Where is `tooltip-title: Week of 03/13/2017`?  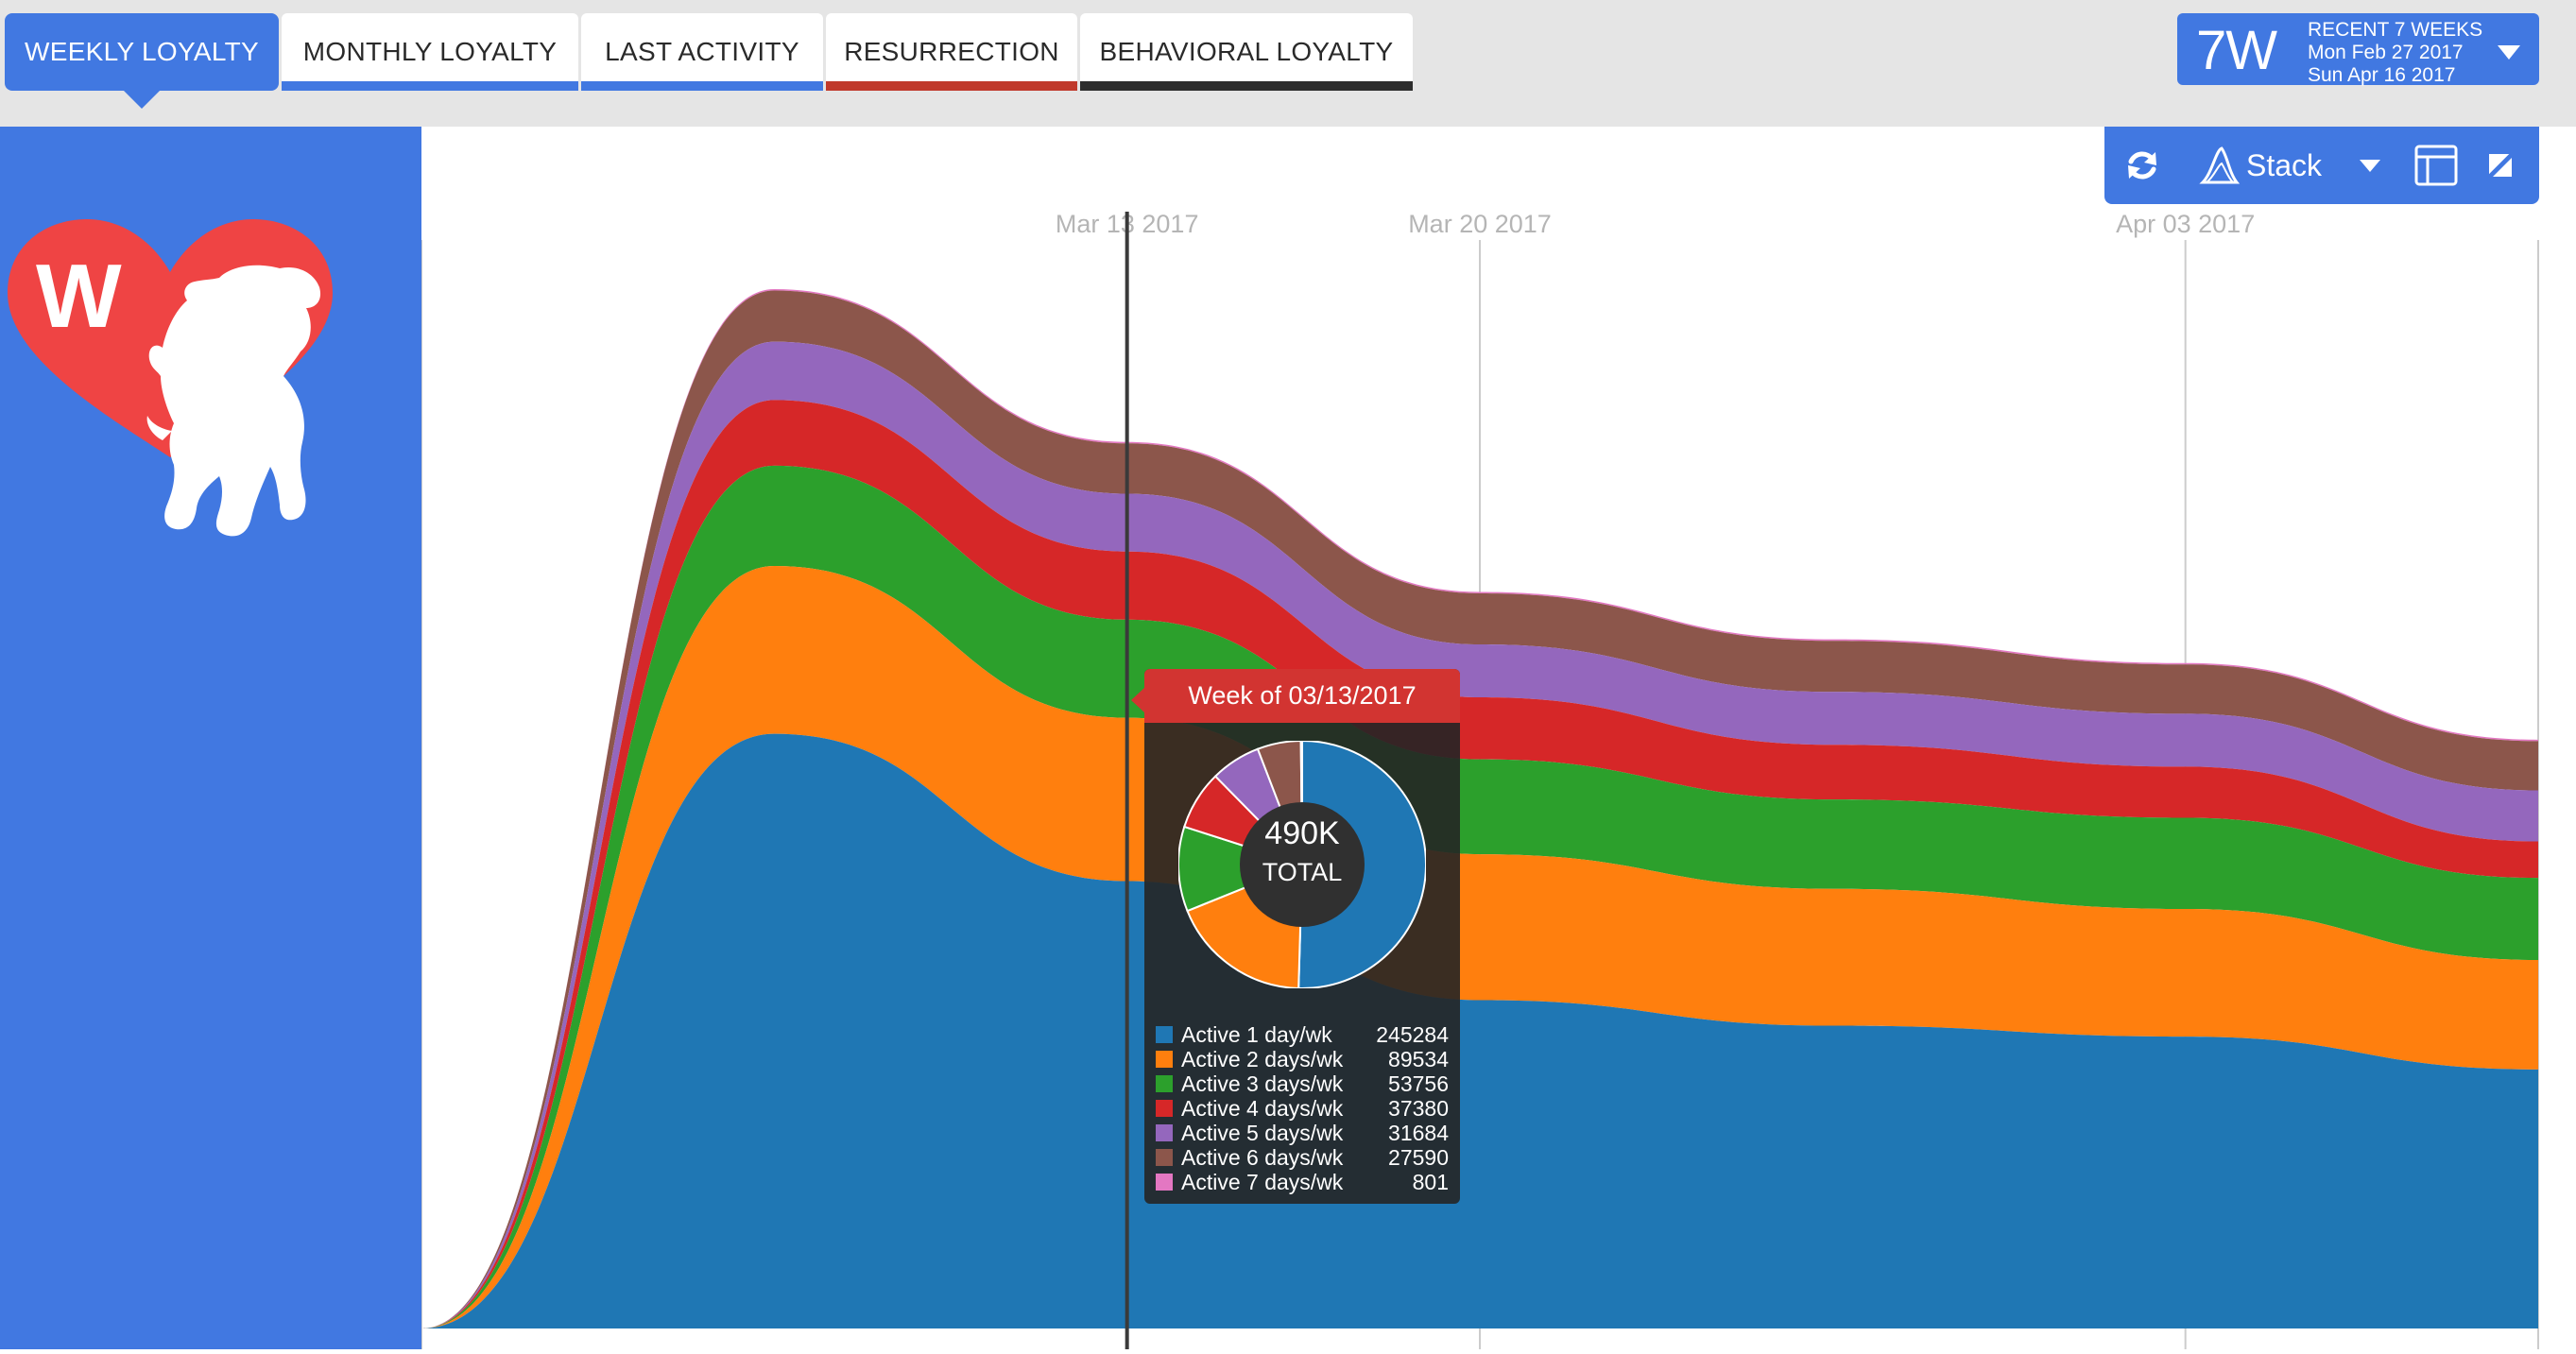 tooltip-title: Week of 03/13/2017 is located at coordinates (1302, 695).